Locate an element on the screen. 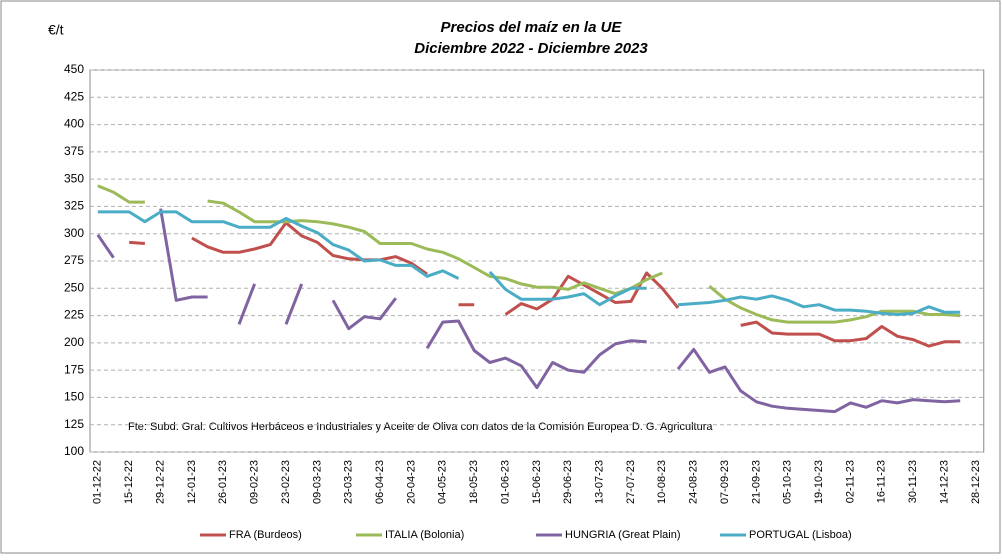 This screenshot has height=560, width=1002. y-tick-label: 300 is located at coordinates (74, 233).